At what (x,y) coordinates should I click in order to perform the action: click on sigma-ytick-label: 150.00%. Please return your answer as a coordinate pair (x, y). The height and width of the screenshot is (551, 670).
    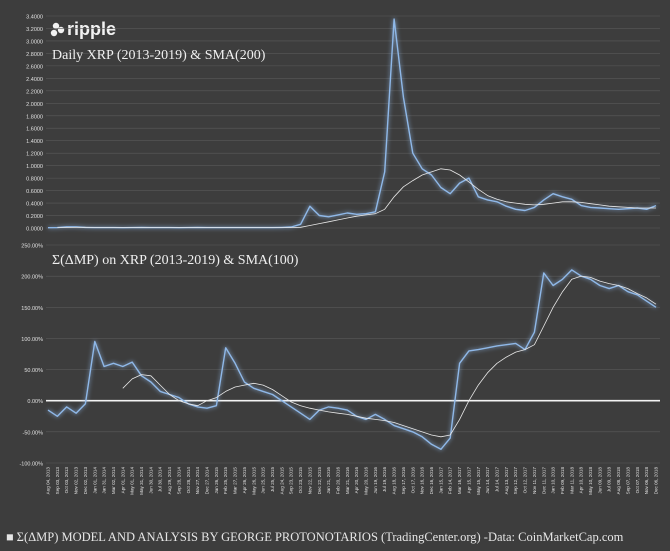
    Looking at the image, I should click on (32, 309).